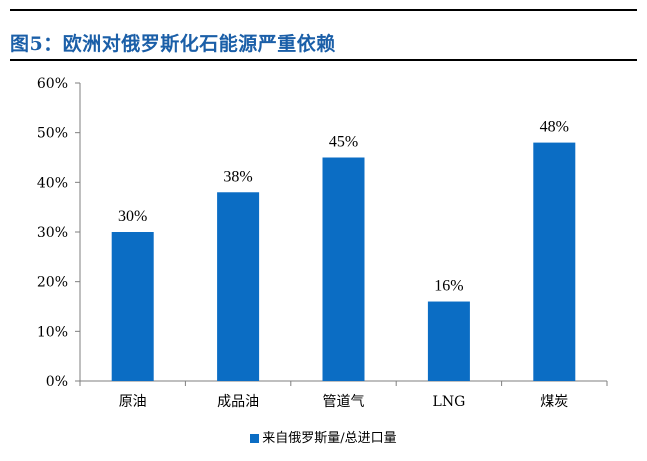  Describe the element at coordinates (52, 283) in the screenshot. I see `y-tick-label: 20%` at that location.